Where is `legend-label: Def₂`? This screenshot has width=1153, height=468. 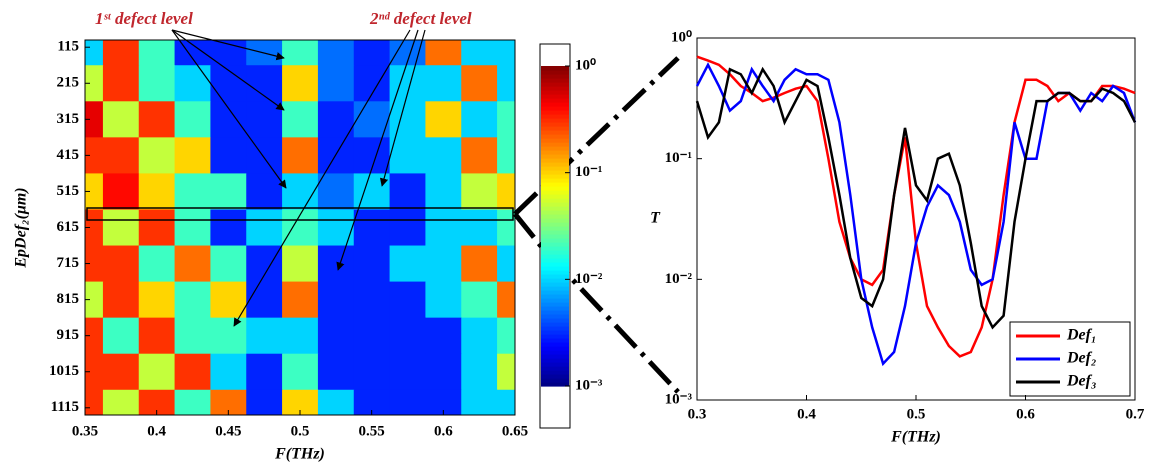 legend-label: Def₂ is located at coordinates (1081, 358).